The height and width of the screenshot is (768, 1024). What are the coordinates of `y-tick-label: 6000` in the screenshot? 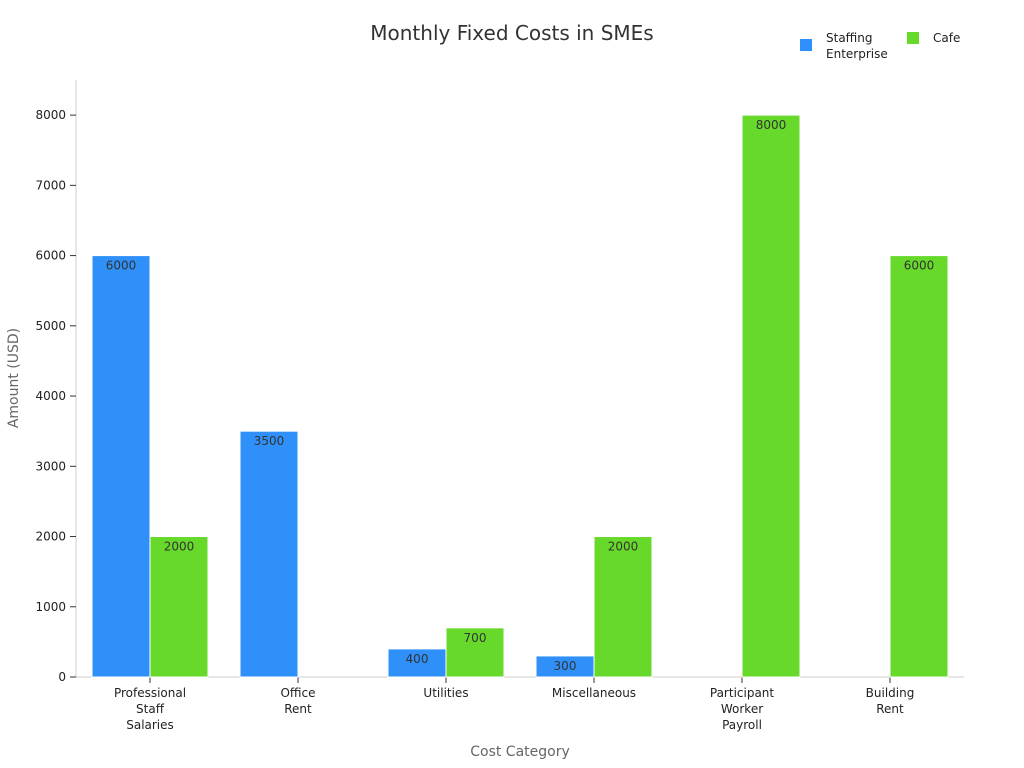 It's located at (50, 256).